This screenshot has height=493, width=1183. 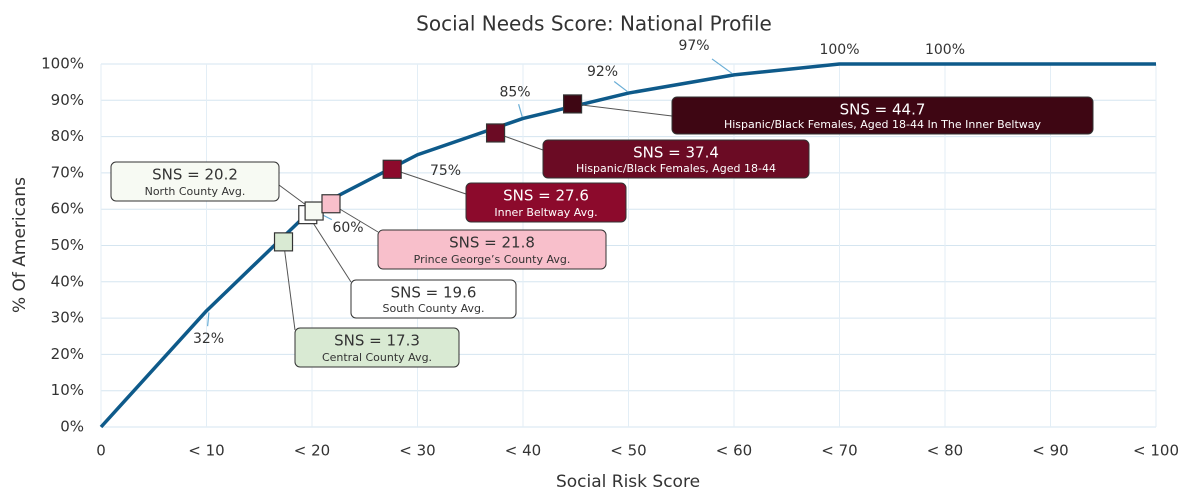 What do you see at coordinates (433, 308) in the screenshot?
I see `callout-sublabel: South County Avg.` at bounding box center [433, 308].